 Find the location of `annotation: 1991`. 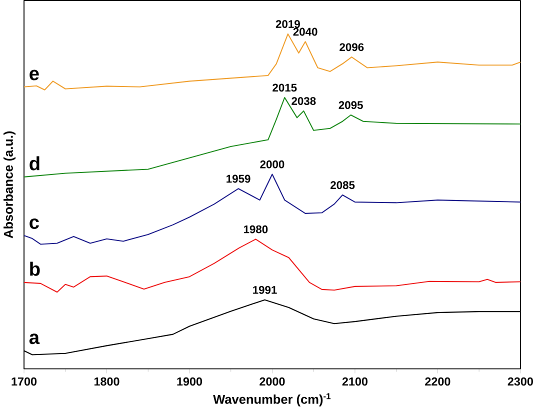

annotation: 1991 is located at coordinates (265, 290).